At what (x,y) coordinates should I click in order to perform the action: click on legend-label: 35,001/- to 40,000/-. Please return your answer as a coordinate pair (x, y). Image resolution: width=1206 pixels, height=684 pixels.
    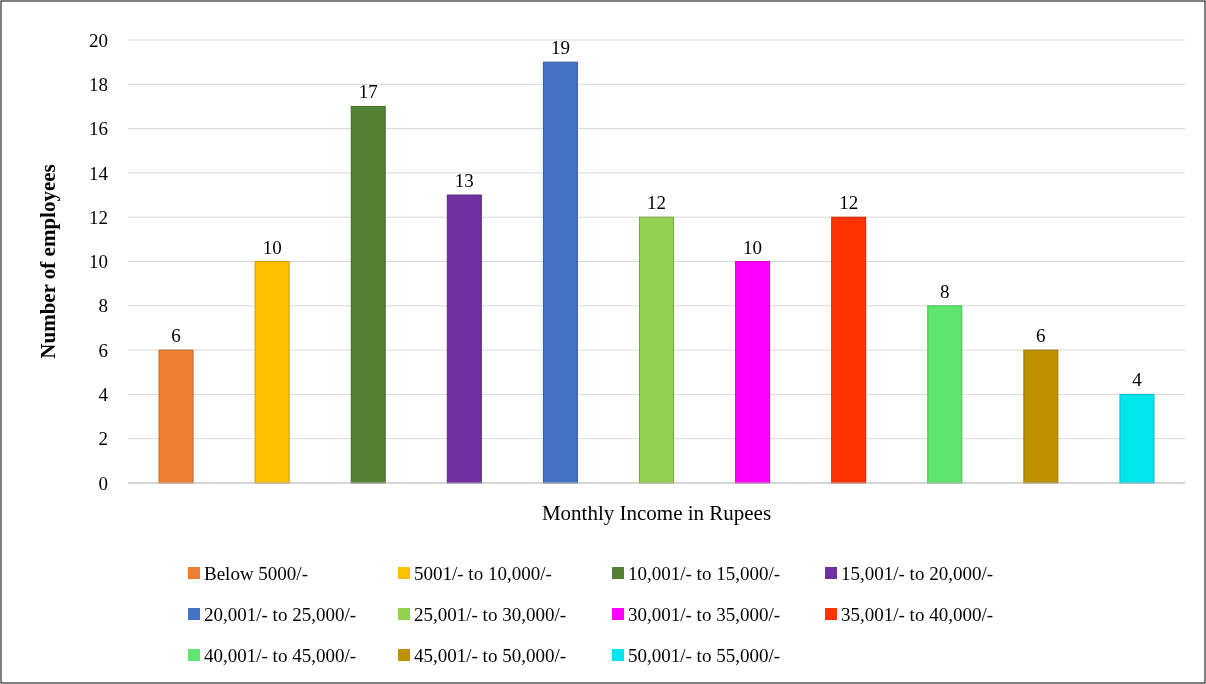
    Looking at the image, I should click on (917, 614).